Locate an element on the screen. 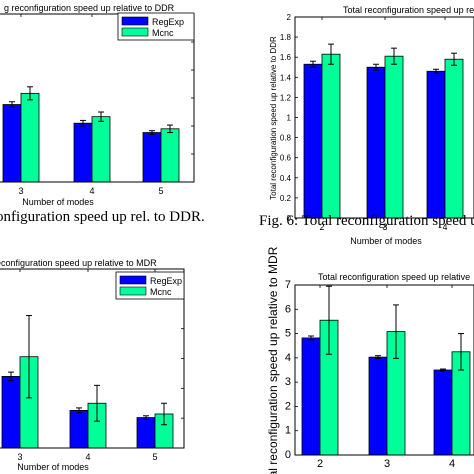  y-tick-label-7: 7 is located at coordinates (288, 285).